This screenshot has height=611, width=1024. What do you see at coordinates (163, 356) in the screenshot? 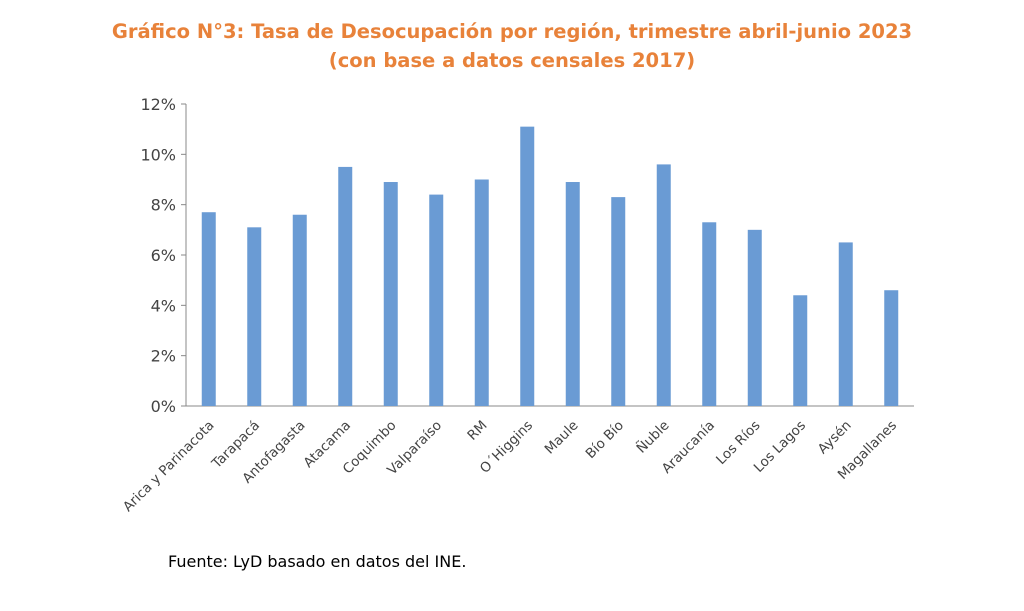
I see `y-tick-label: 2%` at bounding box center [163, 356].